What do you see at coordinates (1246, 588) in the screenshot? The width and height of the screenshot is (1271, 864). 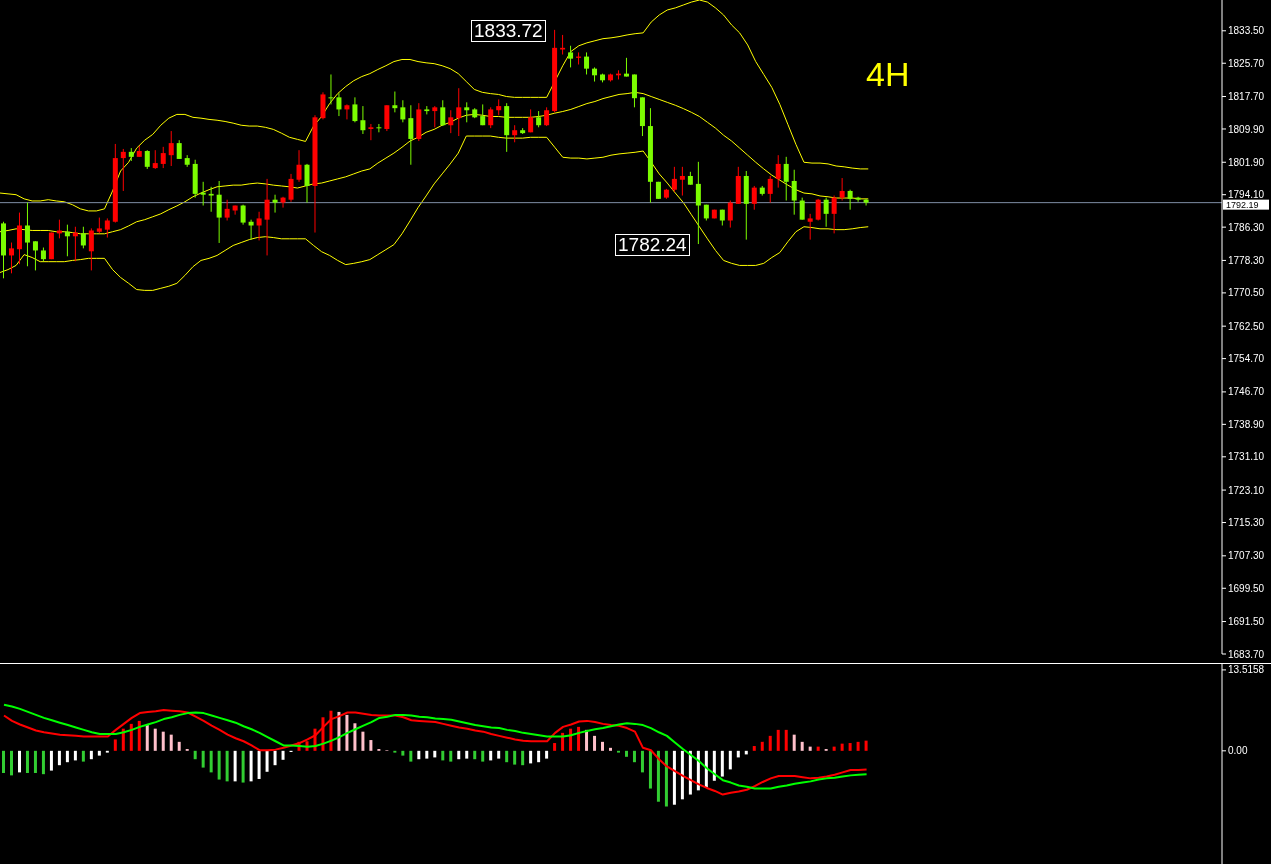 I see `y-tick-label: 1699.50` at bounding box center [1246, 588].